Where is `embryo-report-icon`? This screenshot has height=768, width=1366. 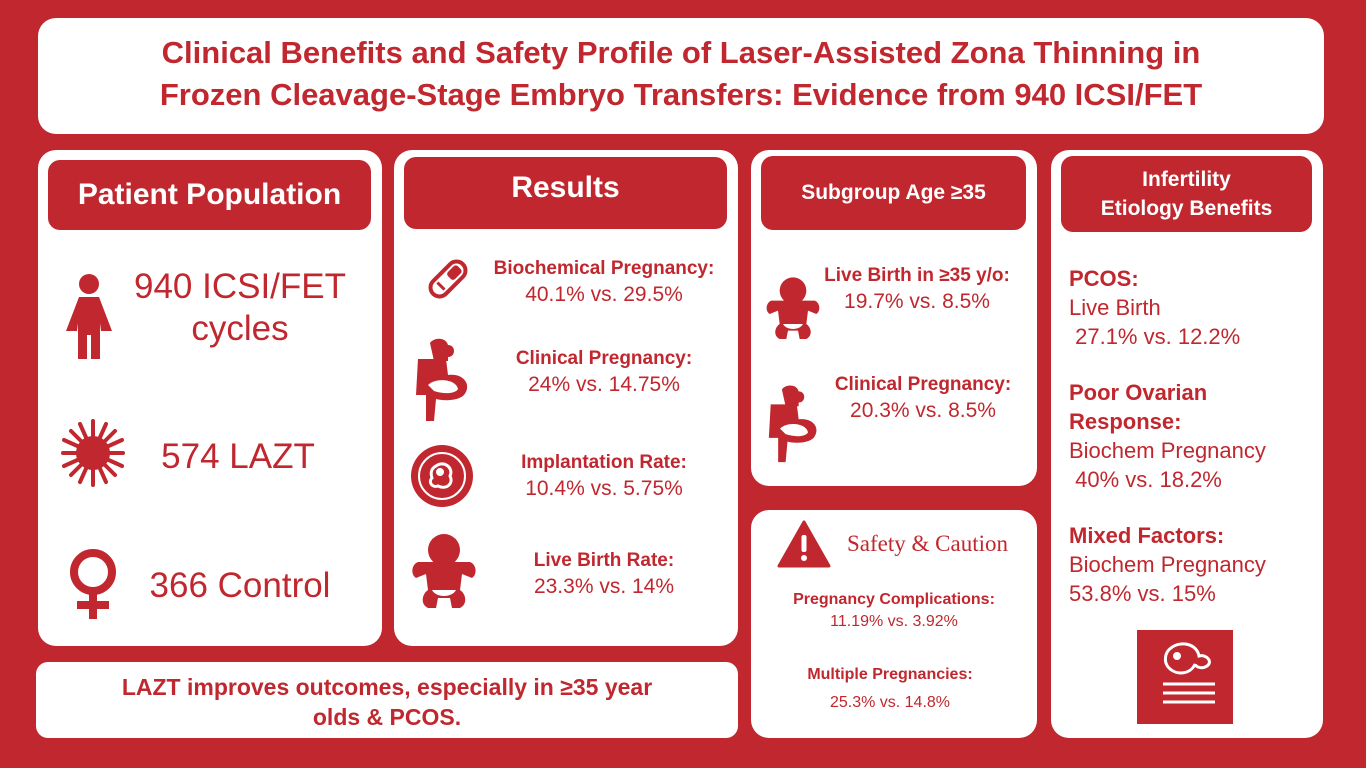 embryo-report-icon is located at coordinates (1185, 677).